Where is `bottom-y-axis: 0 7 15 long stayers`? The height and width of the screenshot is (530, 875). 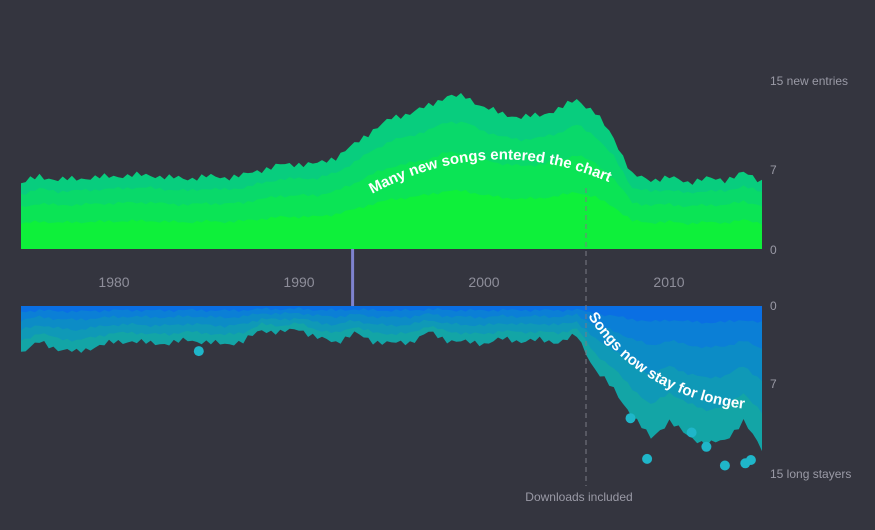 bottom-y-axis: 0 7 15 long stayers is located at coordinates (810, 390).